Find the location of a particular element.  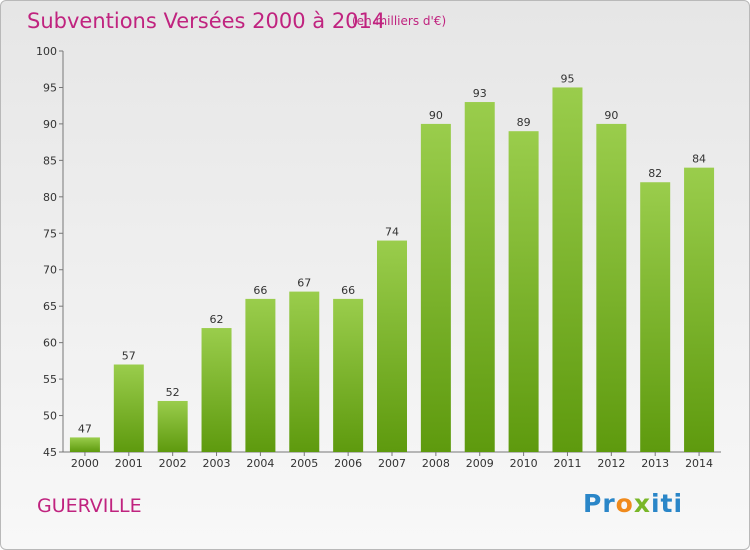

y-tick-label: 60 is located at coordinates (50, 343).